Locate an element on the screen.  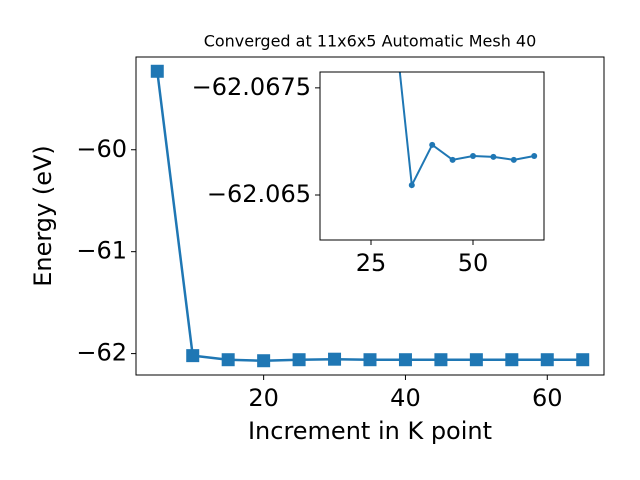
series is located at coordinates (468, 130).